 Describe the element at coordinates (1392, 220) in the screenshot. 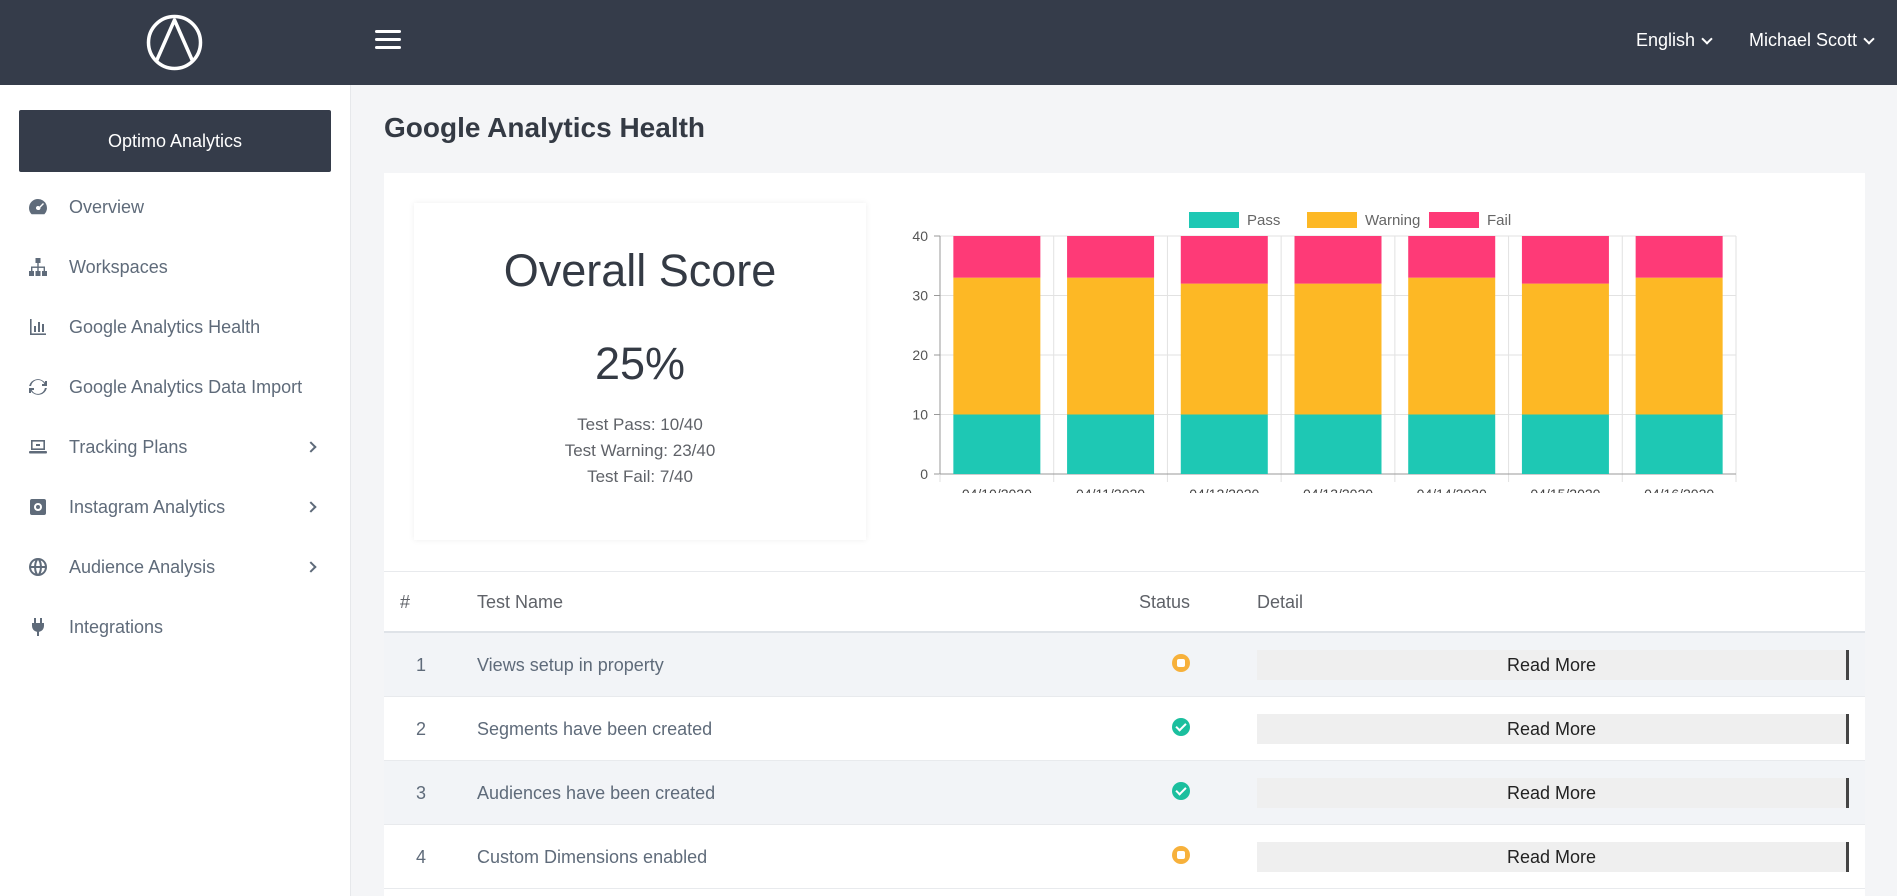

I see `legend-label: Warning` at that location.